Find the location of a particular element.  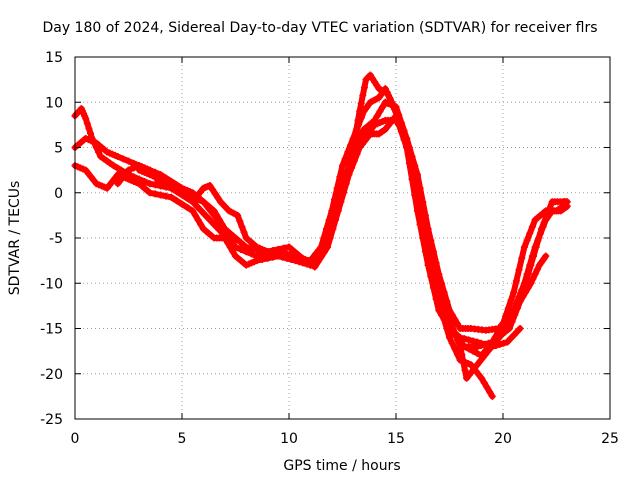

y-tick-labels: -25 -20 -15 -10 -5 0 5 10 15 is located at coordinates (51, 239).